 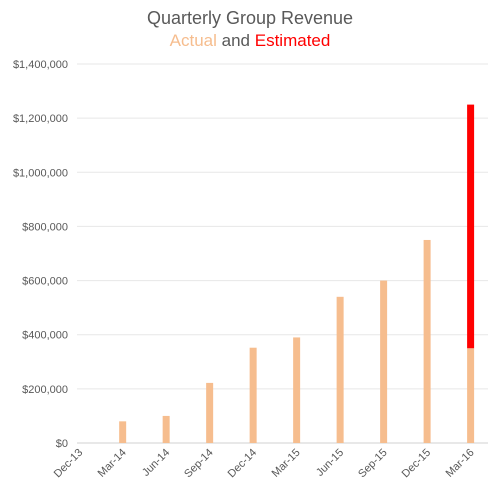 I want to click on x-tick-label: Sep-14, so click(x=199, y=464).